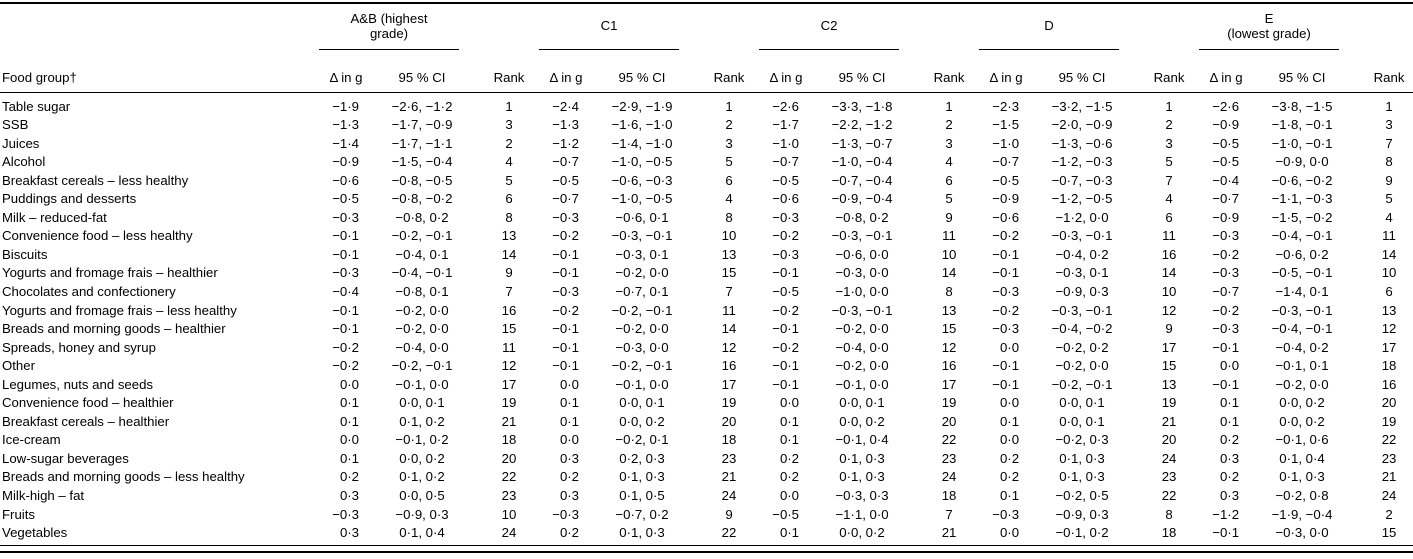  Describe the element at coordinates (1226, 143) in the screenshot. I see `delta-cell-e: −0·5` at that location.